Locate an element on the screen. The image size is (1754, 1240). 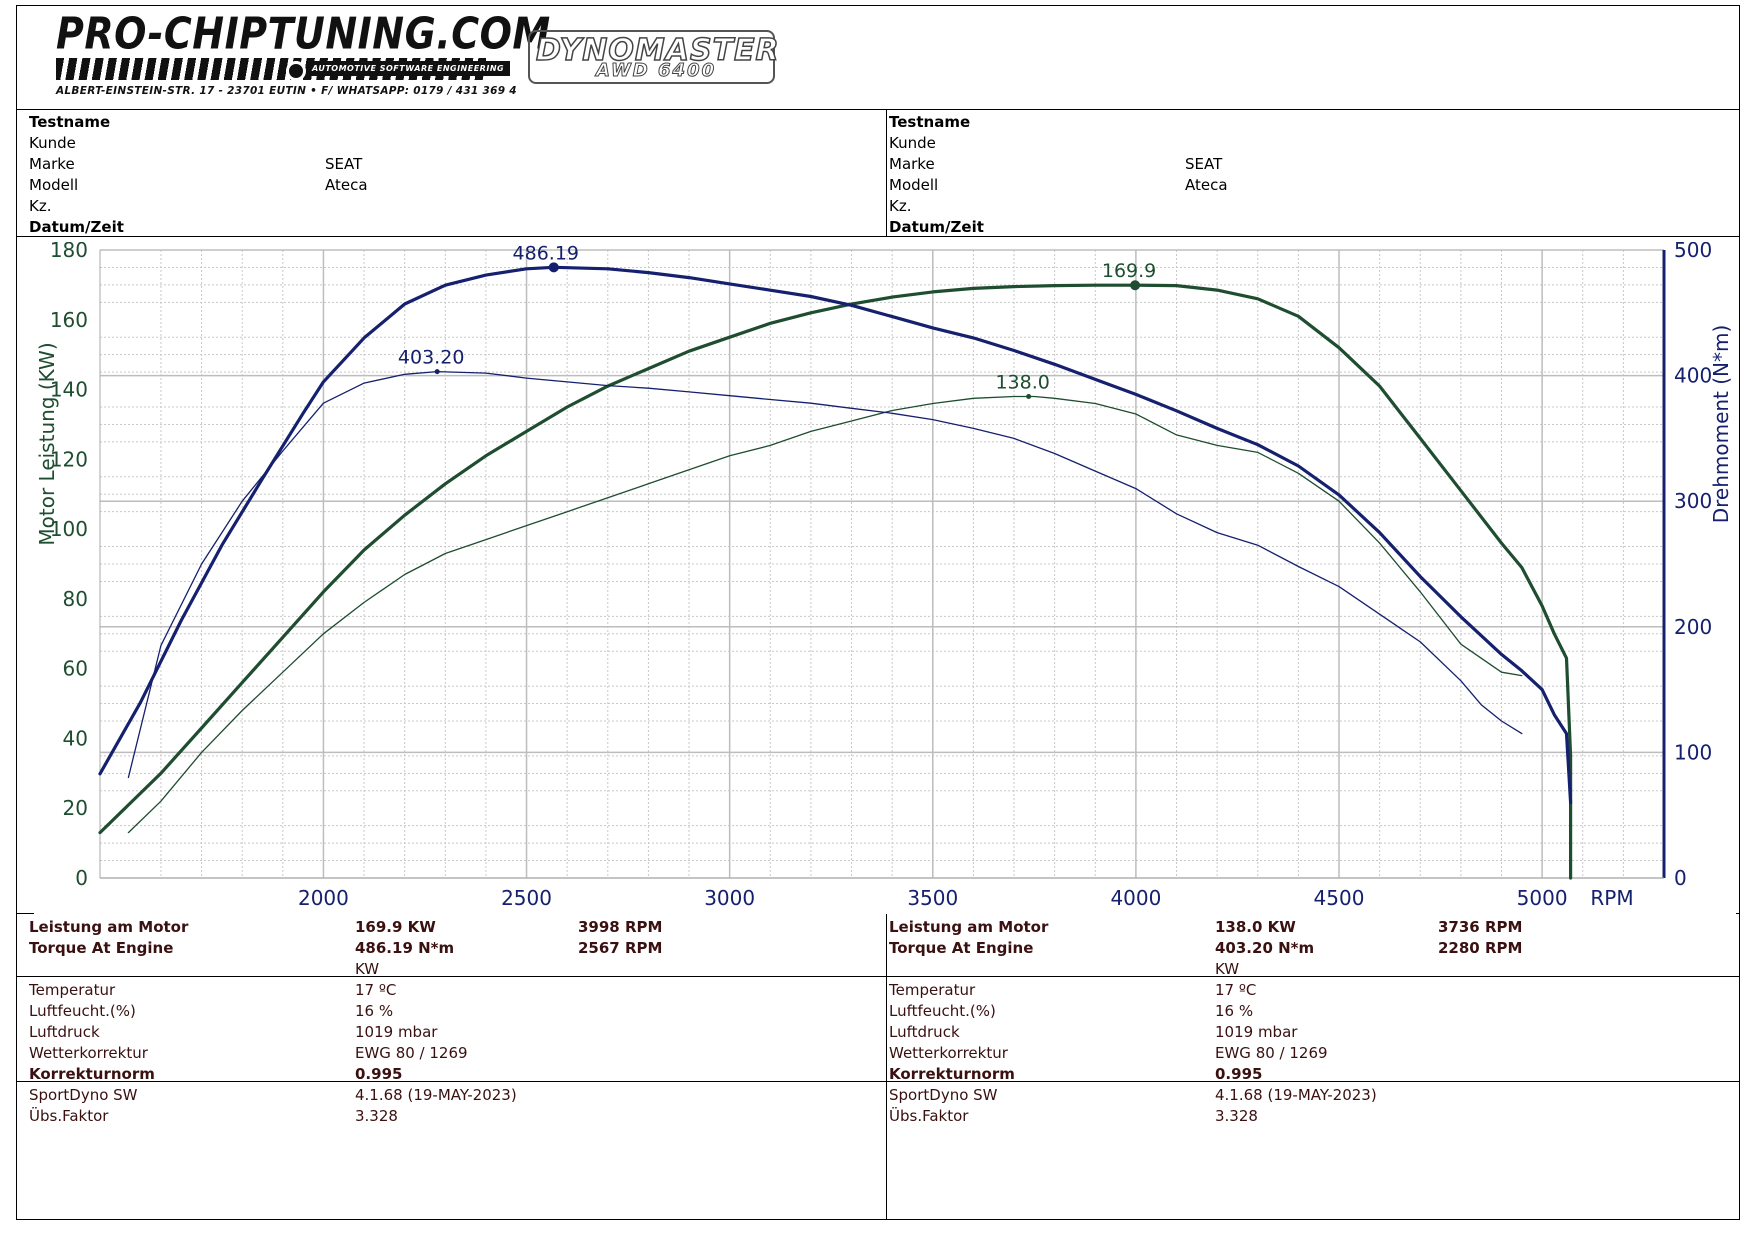
results-left-rpm: 3998 RPM 2567 RPM is located at coordinates (620, 938).